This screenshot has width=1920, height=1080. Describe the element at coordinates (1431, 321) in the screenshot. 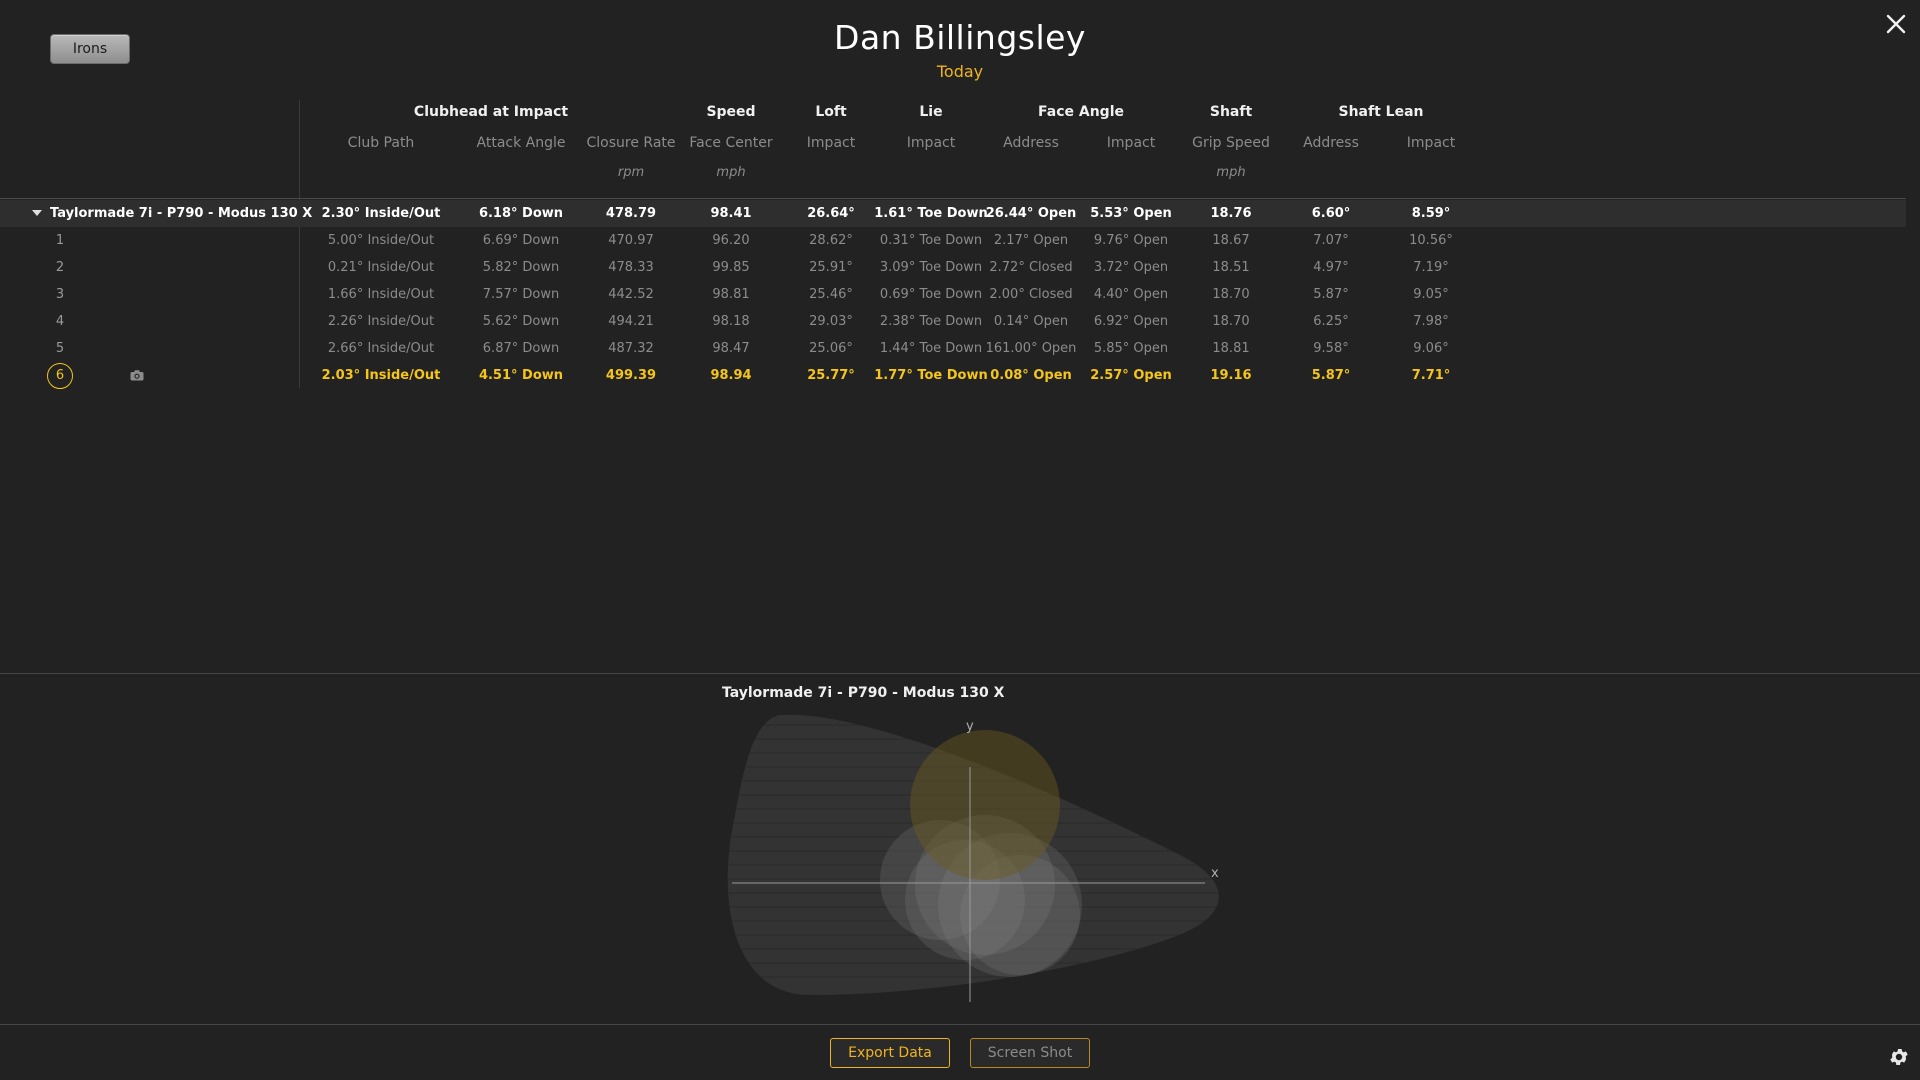

I see `cell: 7.98°` at that location.